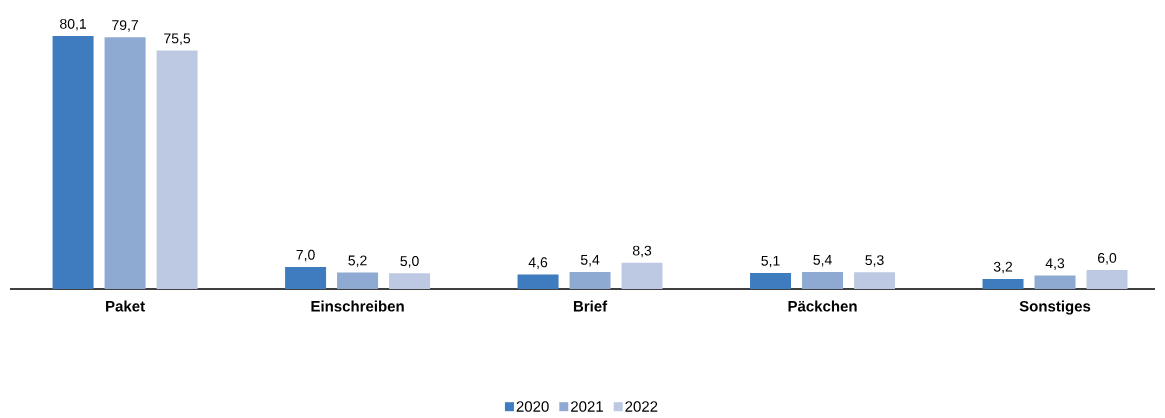  I want to click on data-label: 5,1, so click(770, 261).